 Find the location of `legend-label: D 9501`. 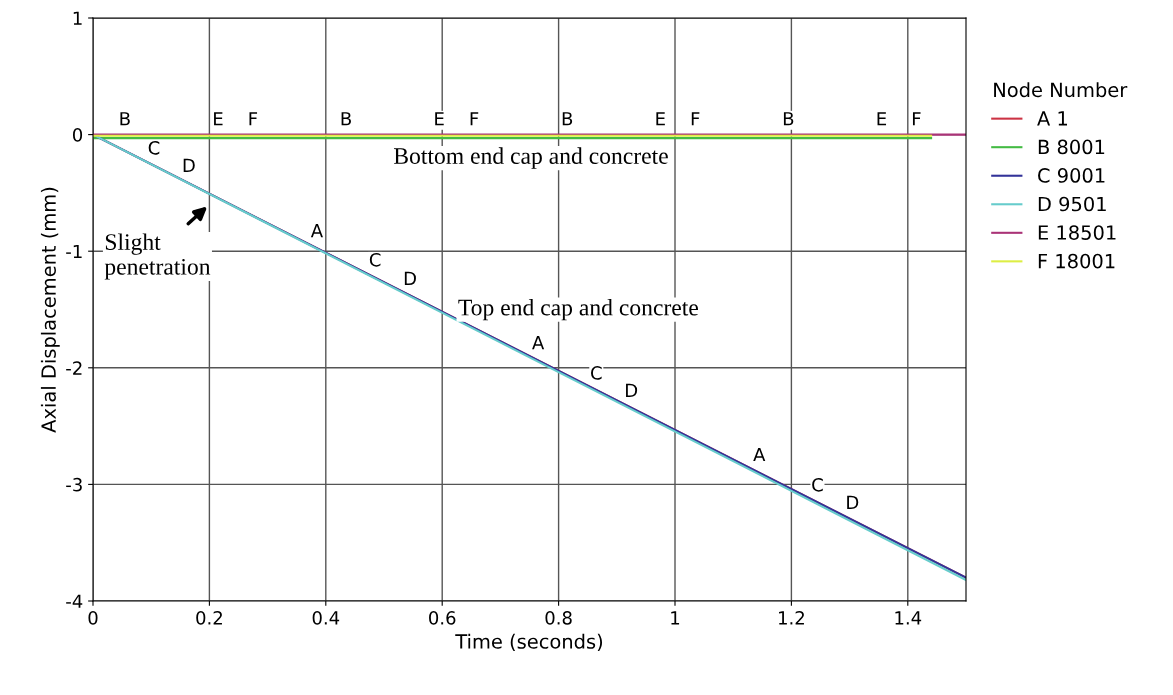

legend-label: D 9501 is located at coordinates (1072, 204).